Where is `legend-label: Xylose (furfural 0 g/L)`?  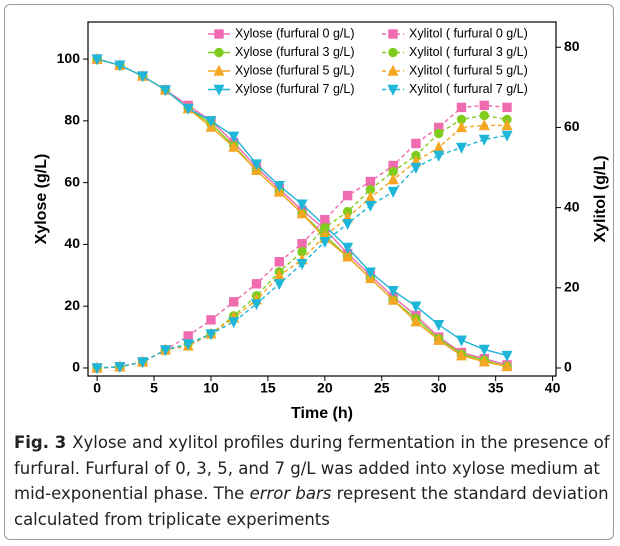
legend-label: Xylose (furfural 0 g/L) is located at coordinates (295, 33).